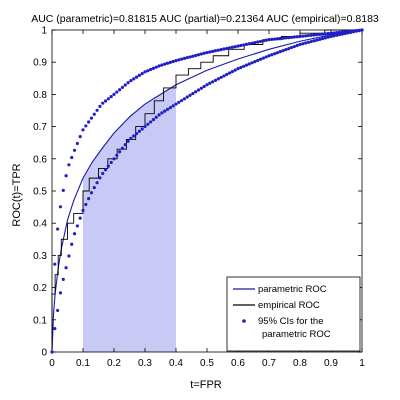 This screenshot has height=400, width=400. I want to click on y-tick-label: 0.3, so click(40, 256).